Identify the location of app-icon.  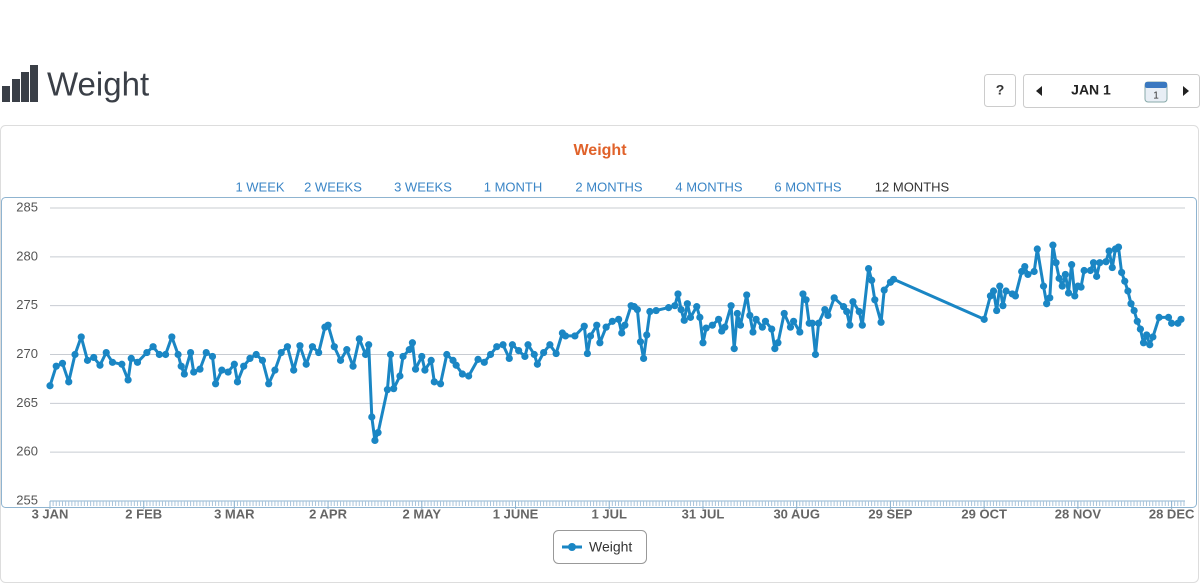
(20, 83).